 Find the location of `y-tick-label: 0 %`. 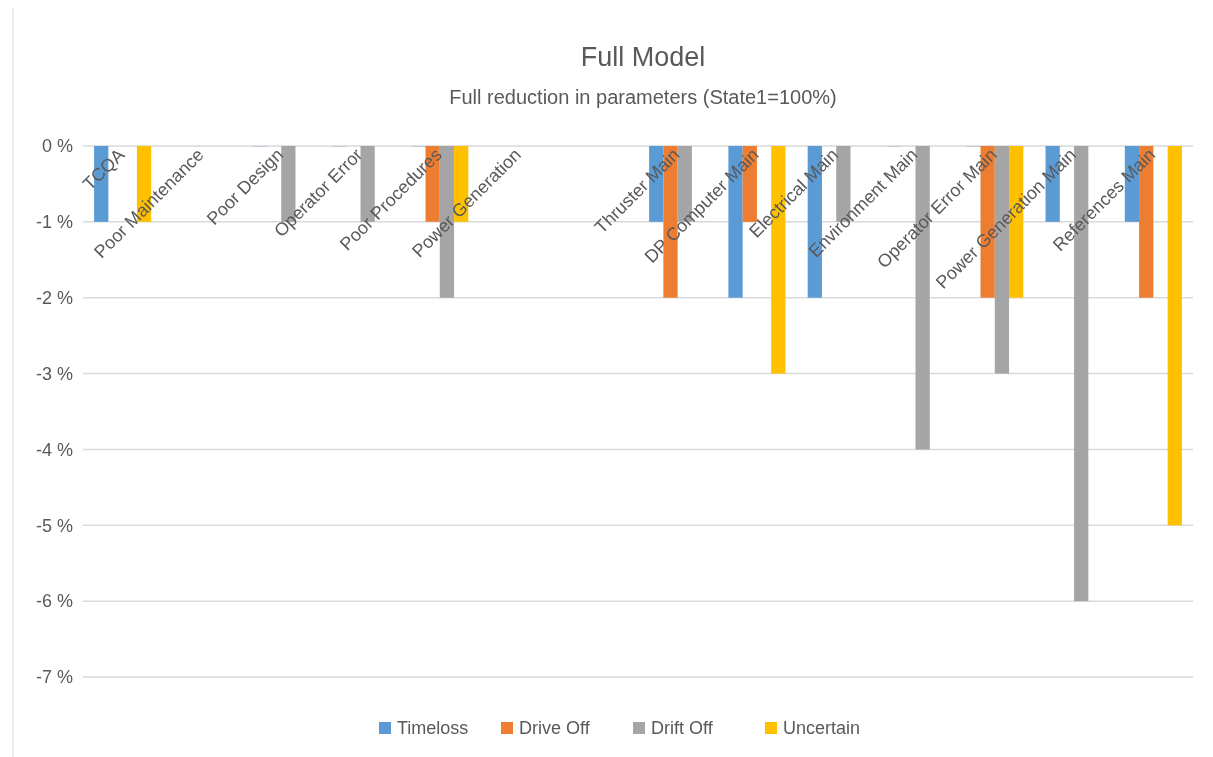

y-tick-label: 0 % is located at coordinates (57, 146).